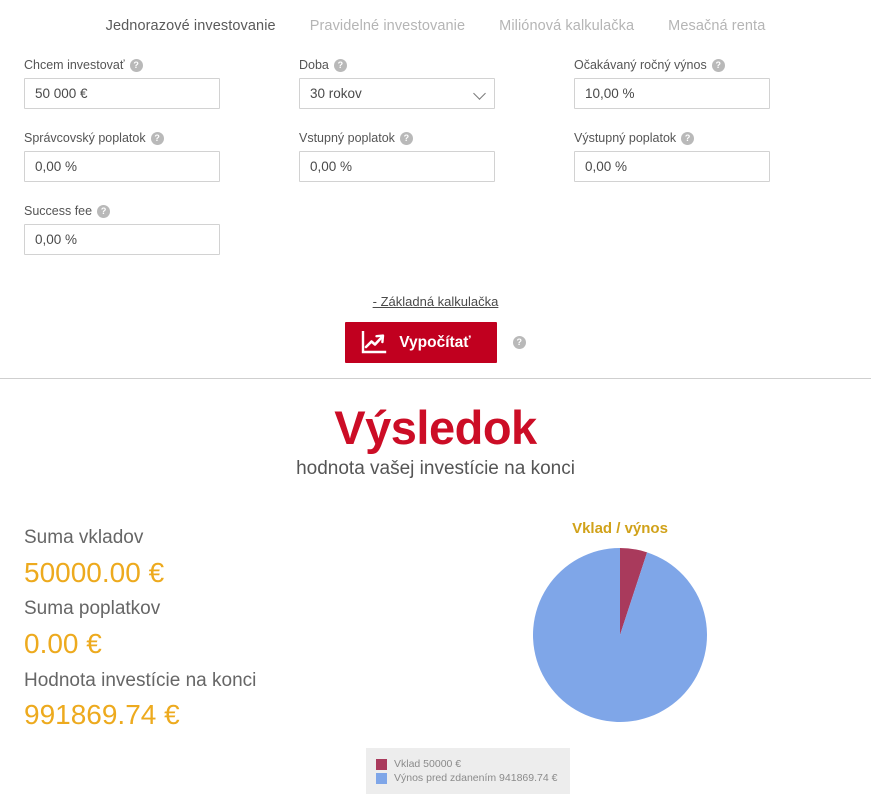  I want to click on basic-calculator-link-text: - Základná kalkulačka, so click(435, 301).